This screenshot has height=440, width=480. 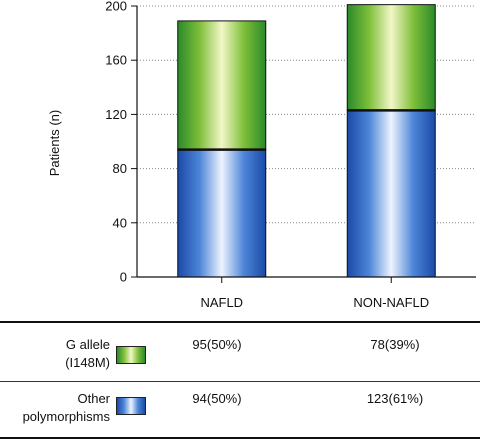 I want to click on y-tick-label-40: 40, so click(x=120, y=222).